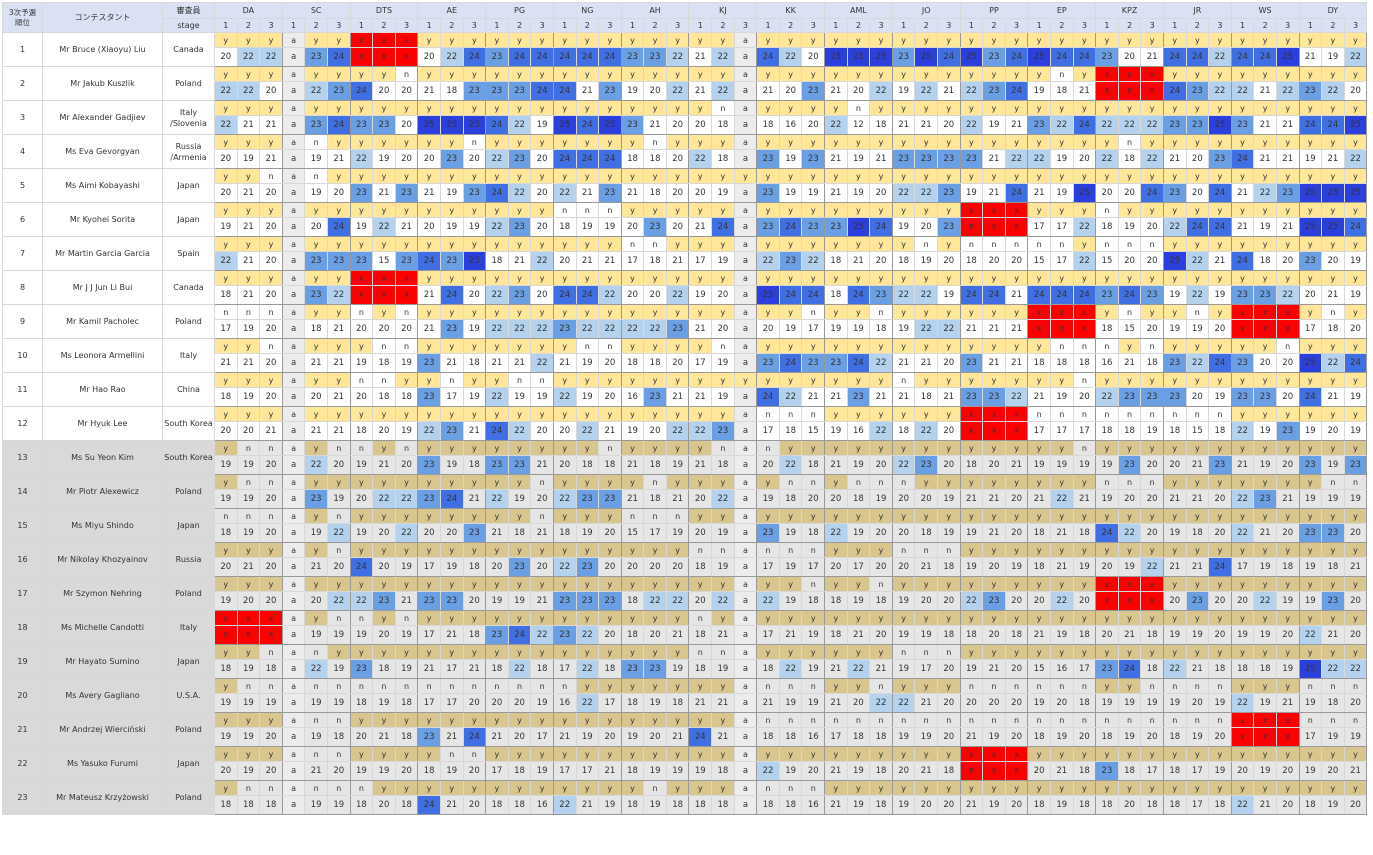 The width and height of the screenshot is (1373, 855). Describe the element at coordinates (429, 125) in the screenshot. I see `score-cell: 25` at that location.